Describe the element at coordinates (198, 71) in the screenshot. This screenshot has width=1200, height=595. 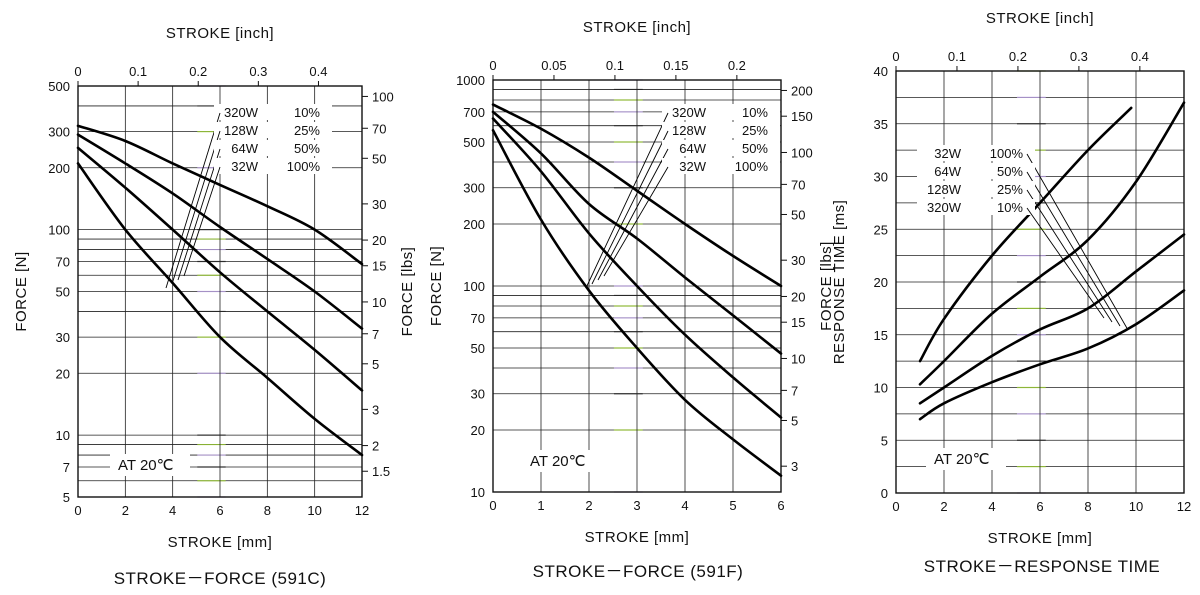
I see `x2-tick-label: 0.2` at that location.